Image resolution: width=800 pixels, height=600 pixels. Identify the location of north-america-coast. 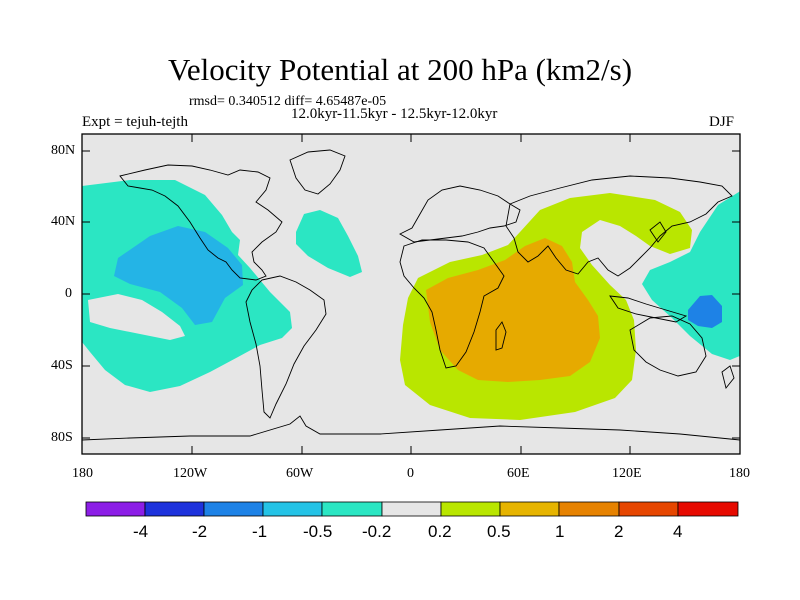
(201, 222).